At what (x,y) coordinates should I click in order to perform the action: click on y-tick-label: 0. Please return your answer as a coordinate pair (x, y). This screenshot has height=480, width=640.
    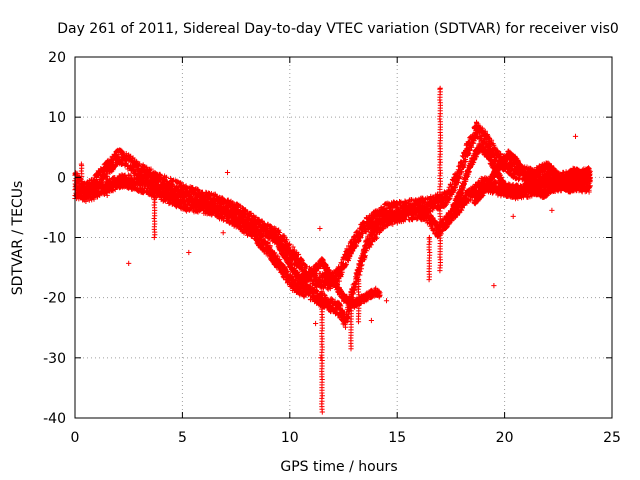
    Looking at the image, I should click on (61, 178).